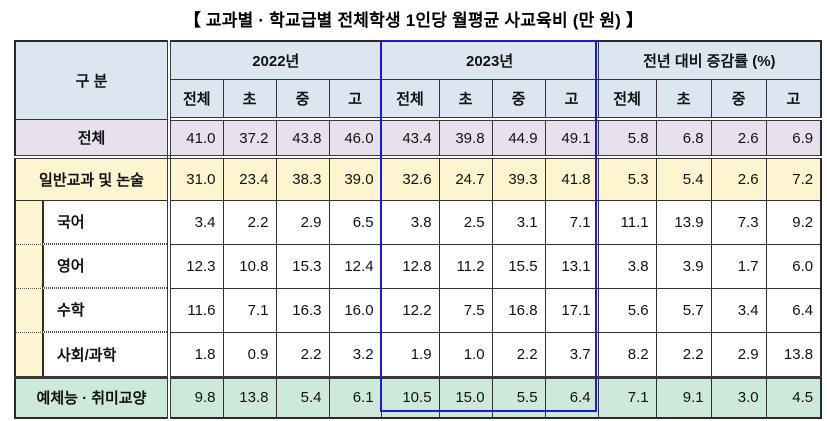  Describe the element at coordinates (738, 222) in the screenshot. I see `cell: 7.3` at that location.